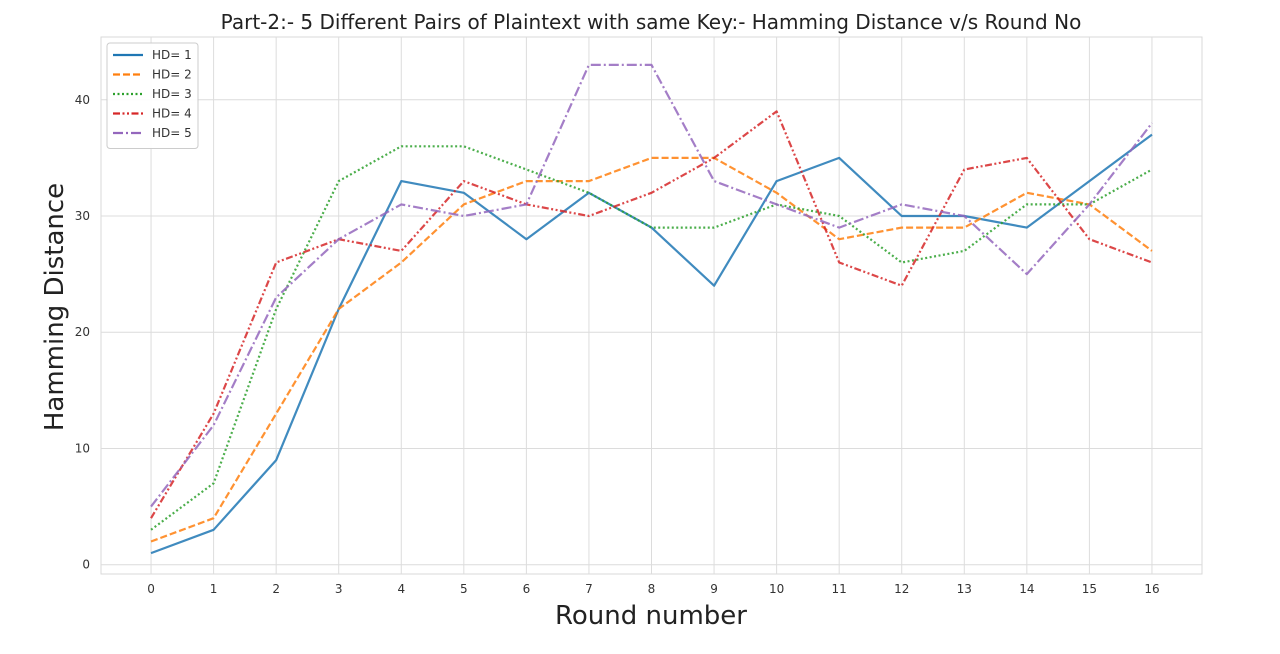 Image resolution: width=1280 pixels, height=654 pixels. What do you see at coordinates (1151, 589) in the screenshot?
I see `x-tick-label: 16` at bounding box center [1151, 589].